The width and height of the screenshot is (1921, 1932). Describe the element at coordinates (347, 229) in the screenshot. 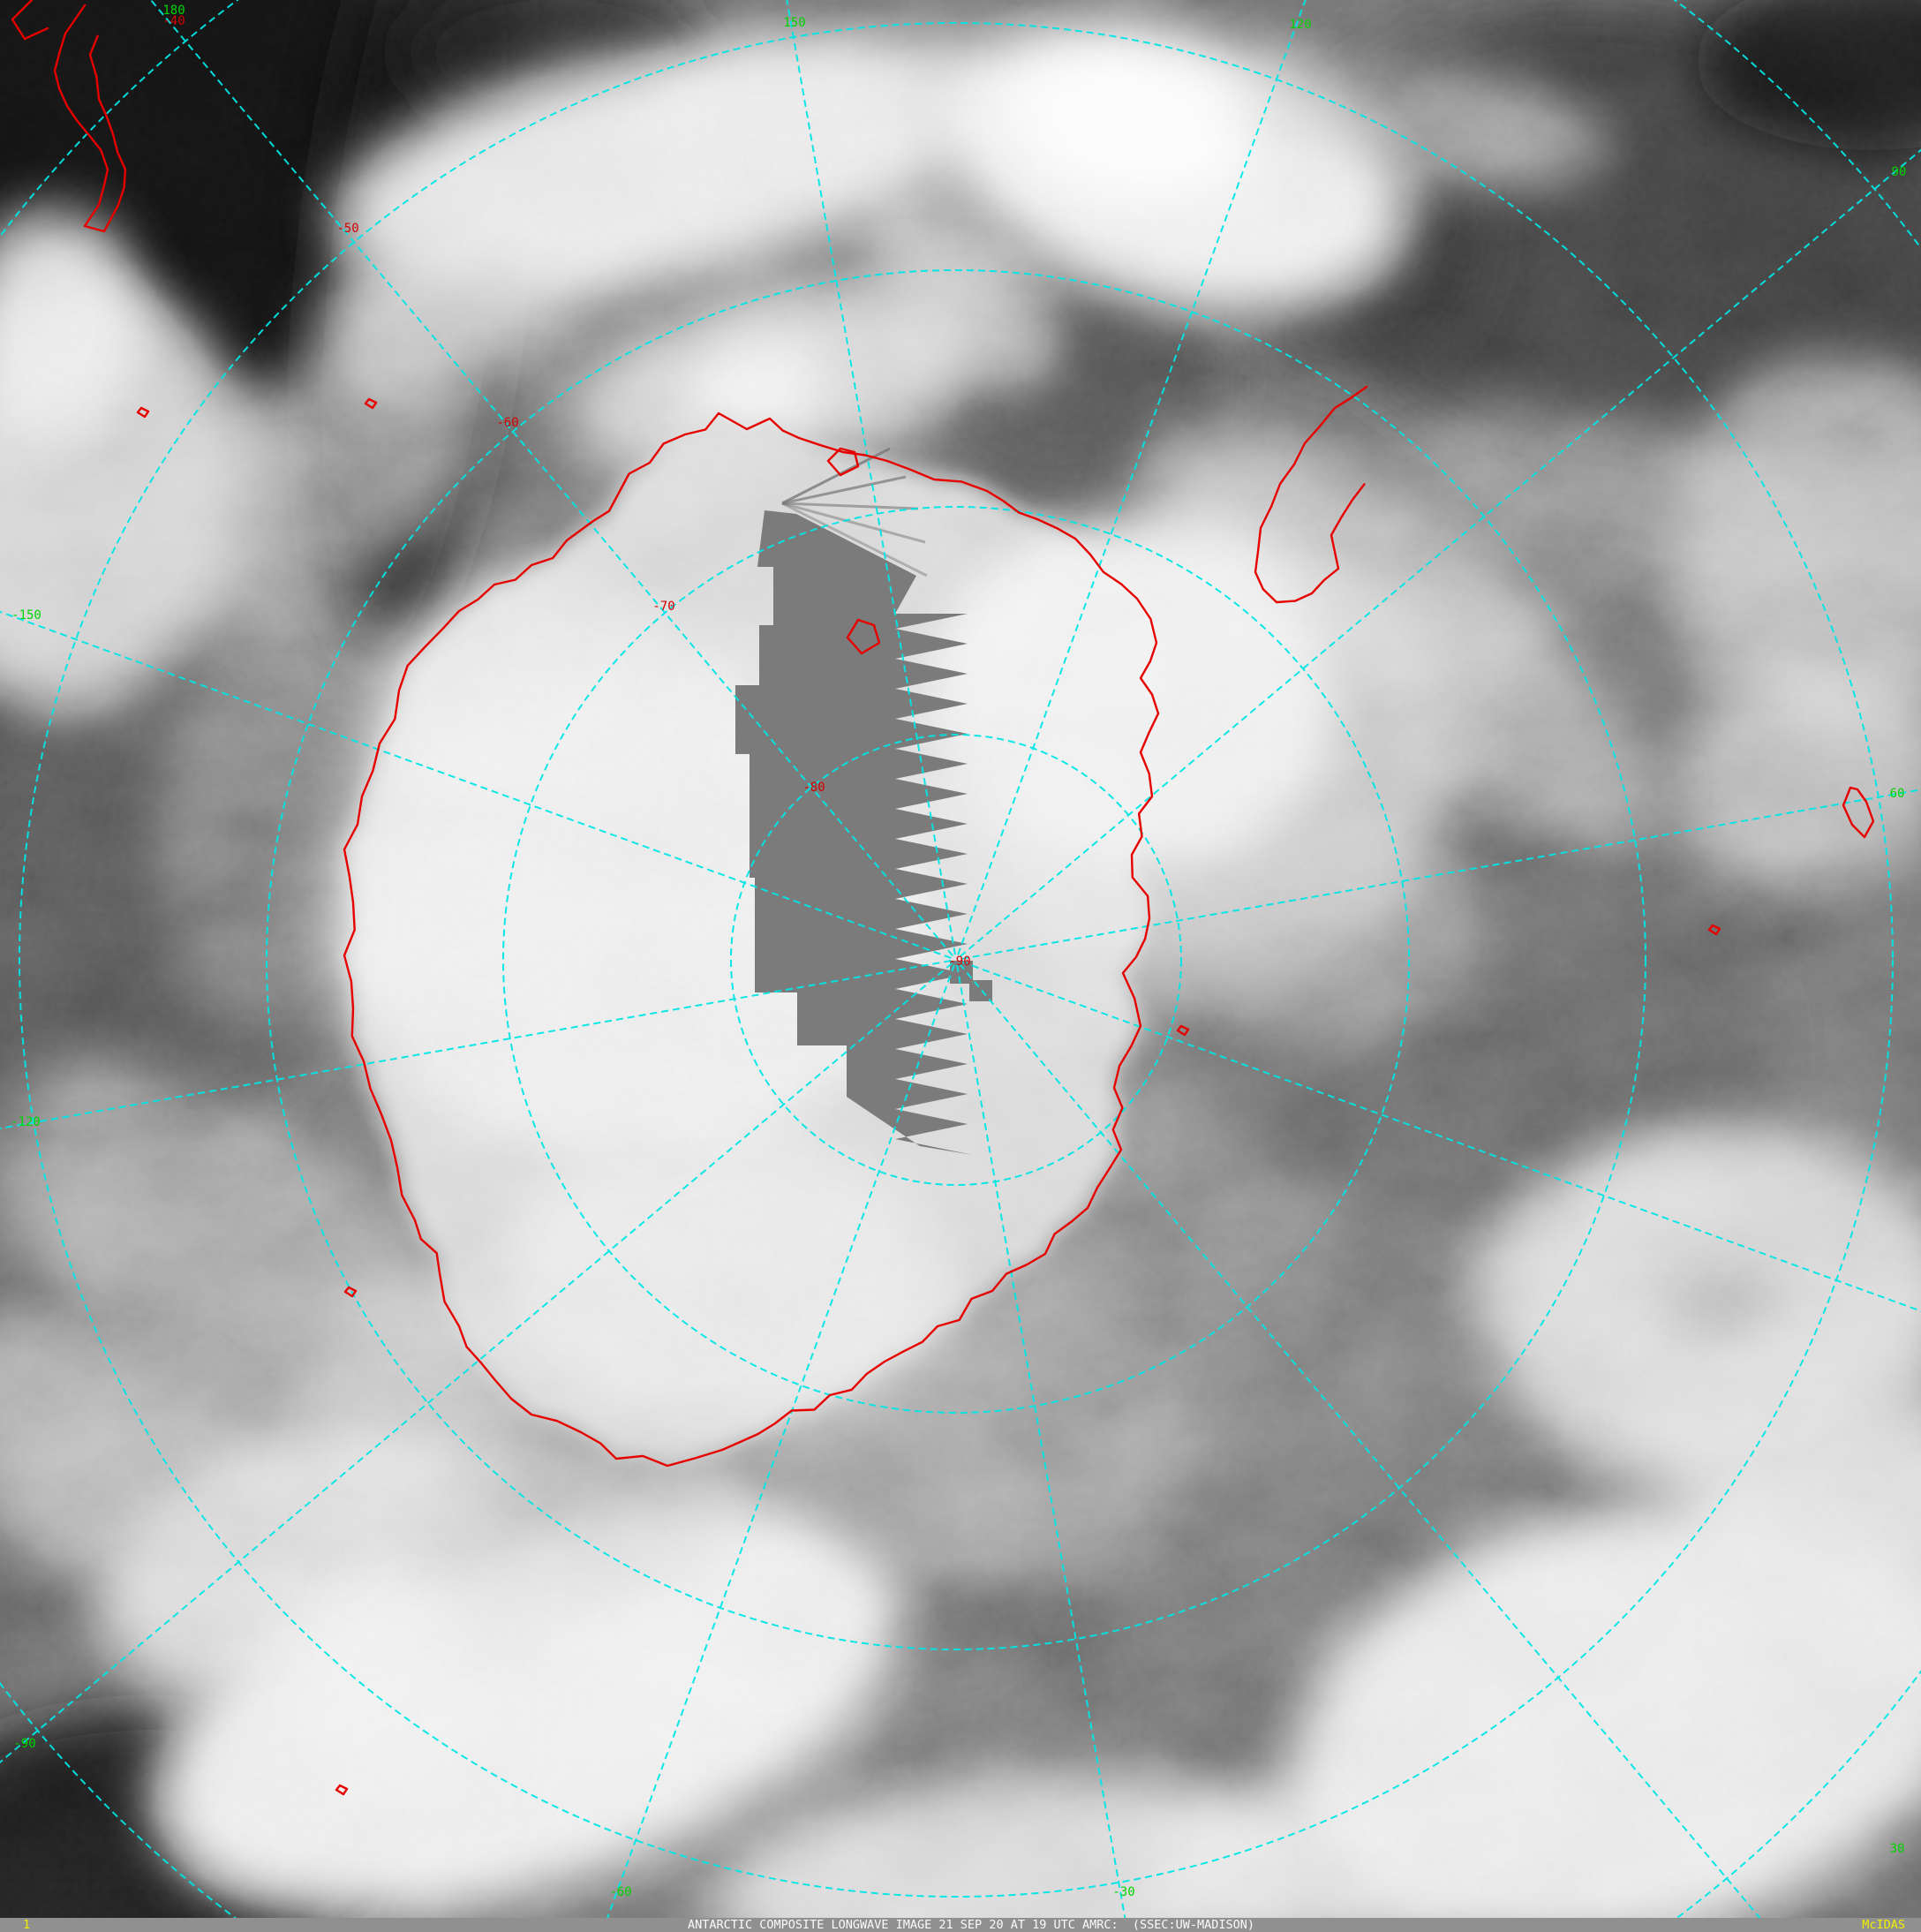

I see `latitude-label: -50` at that location.